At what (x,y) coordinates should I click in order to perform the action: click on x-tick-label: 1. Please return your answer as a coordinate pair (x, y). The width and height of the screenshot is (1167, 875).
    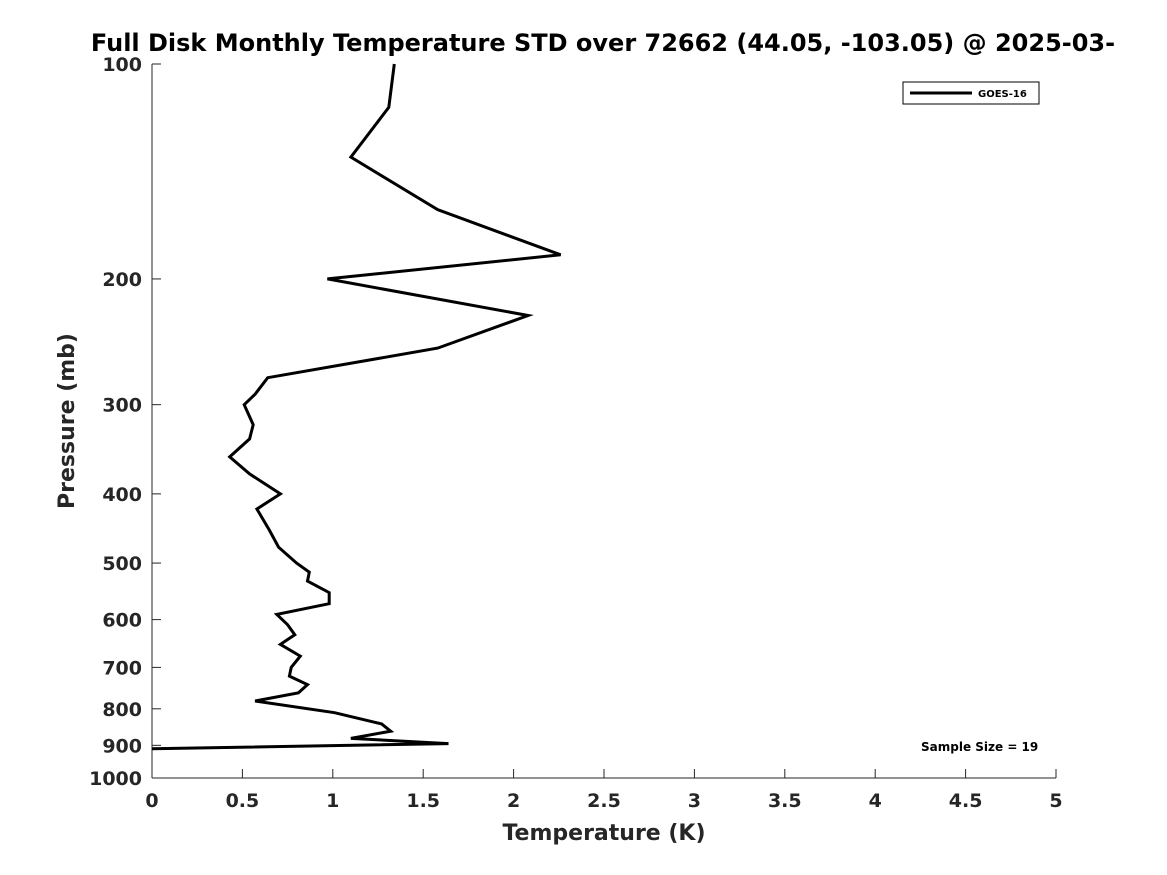
    Looking at the image, I should click on (332, 801).